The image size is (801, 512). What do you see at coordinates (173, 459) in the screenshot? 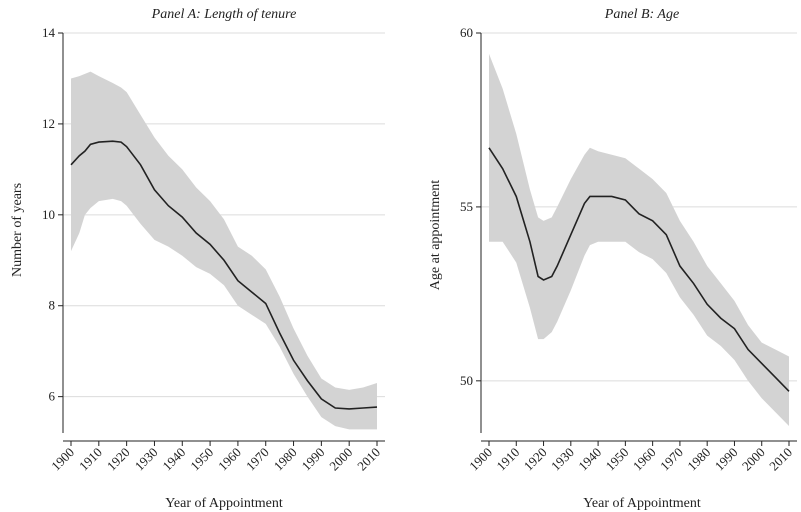
I see `panel-a-x-tick-label: 1940` at bounding box center [173, 459].